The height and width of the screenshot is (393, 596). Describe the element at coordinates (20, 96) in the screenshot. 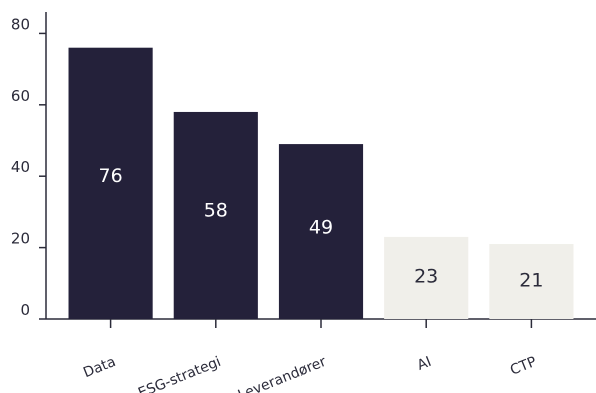

I see `y-tick-label: 60` at that location.